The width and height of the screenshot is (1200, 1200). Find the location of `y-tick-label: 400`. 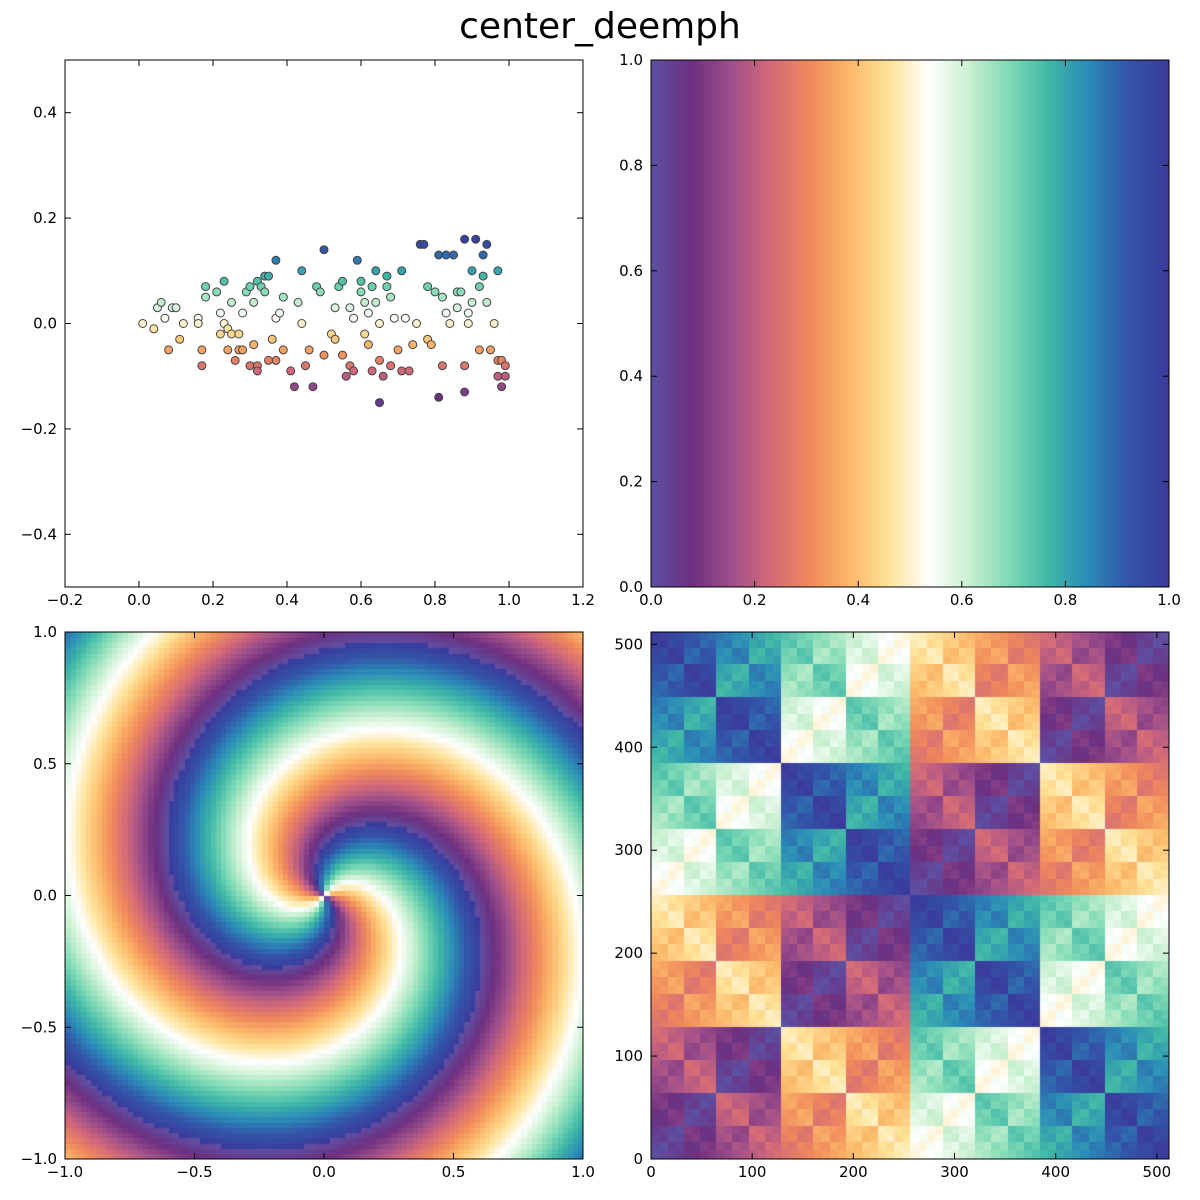

y-tick-label: 400 is located at coordinates (628, 747).